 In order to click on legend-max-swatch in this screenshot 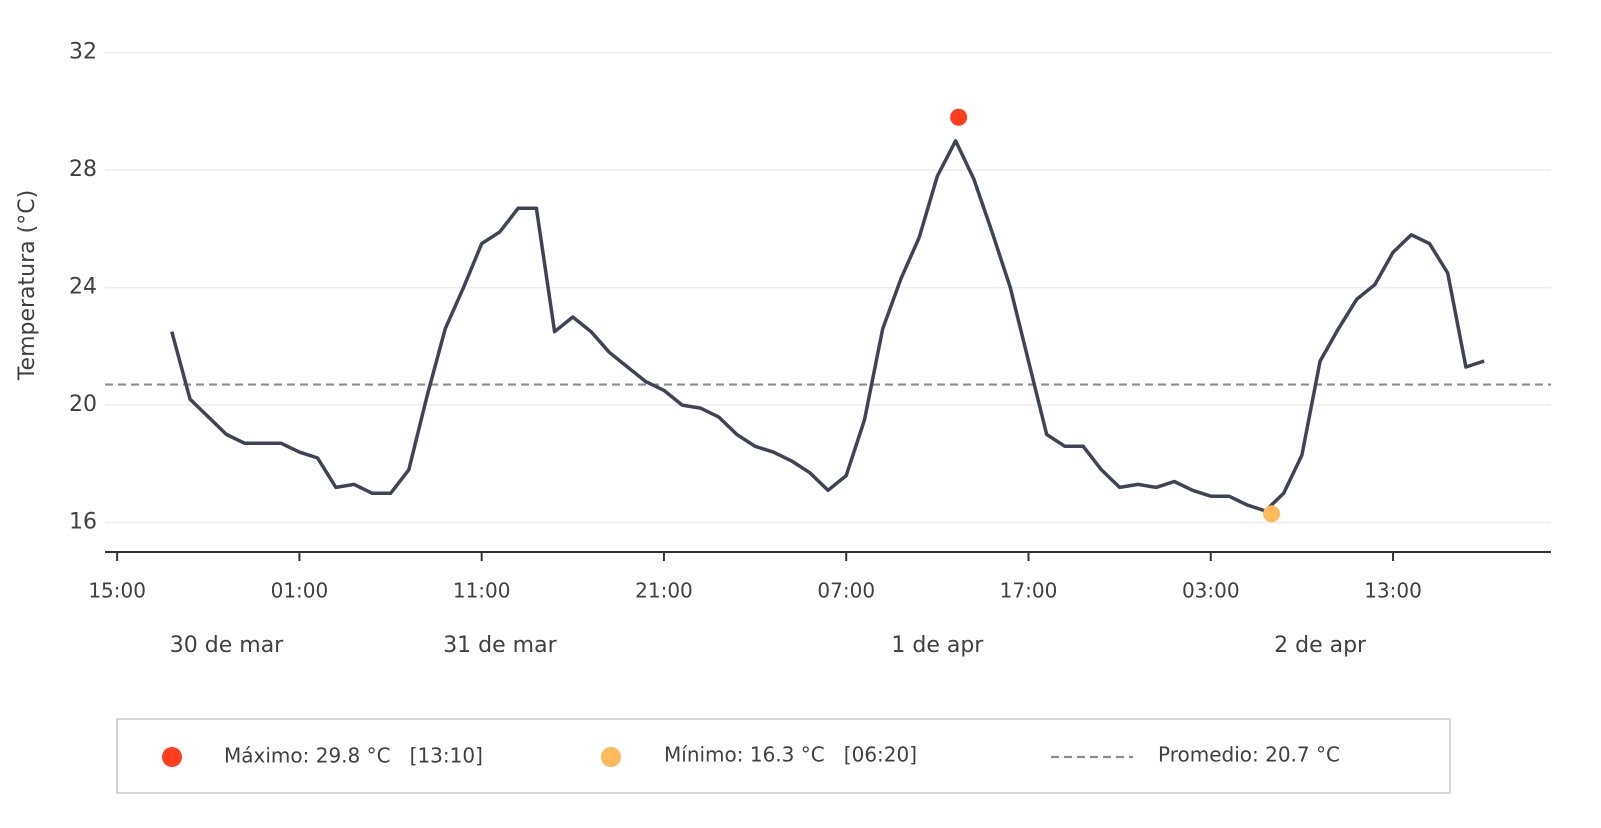, I will do `click(172, 757)`.